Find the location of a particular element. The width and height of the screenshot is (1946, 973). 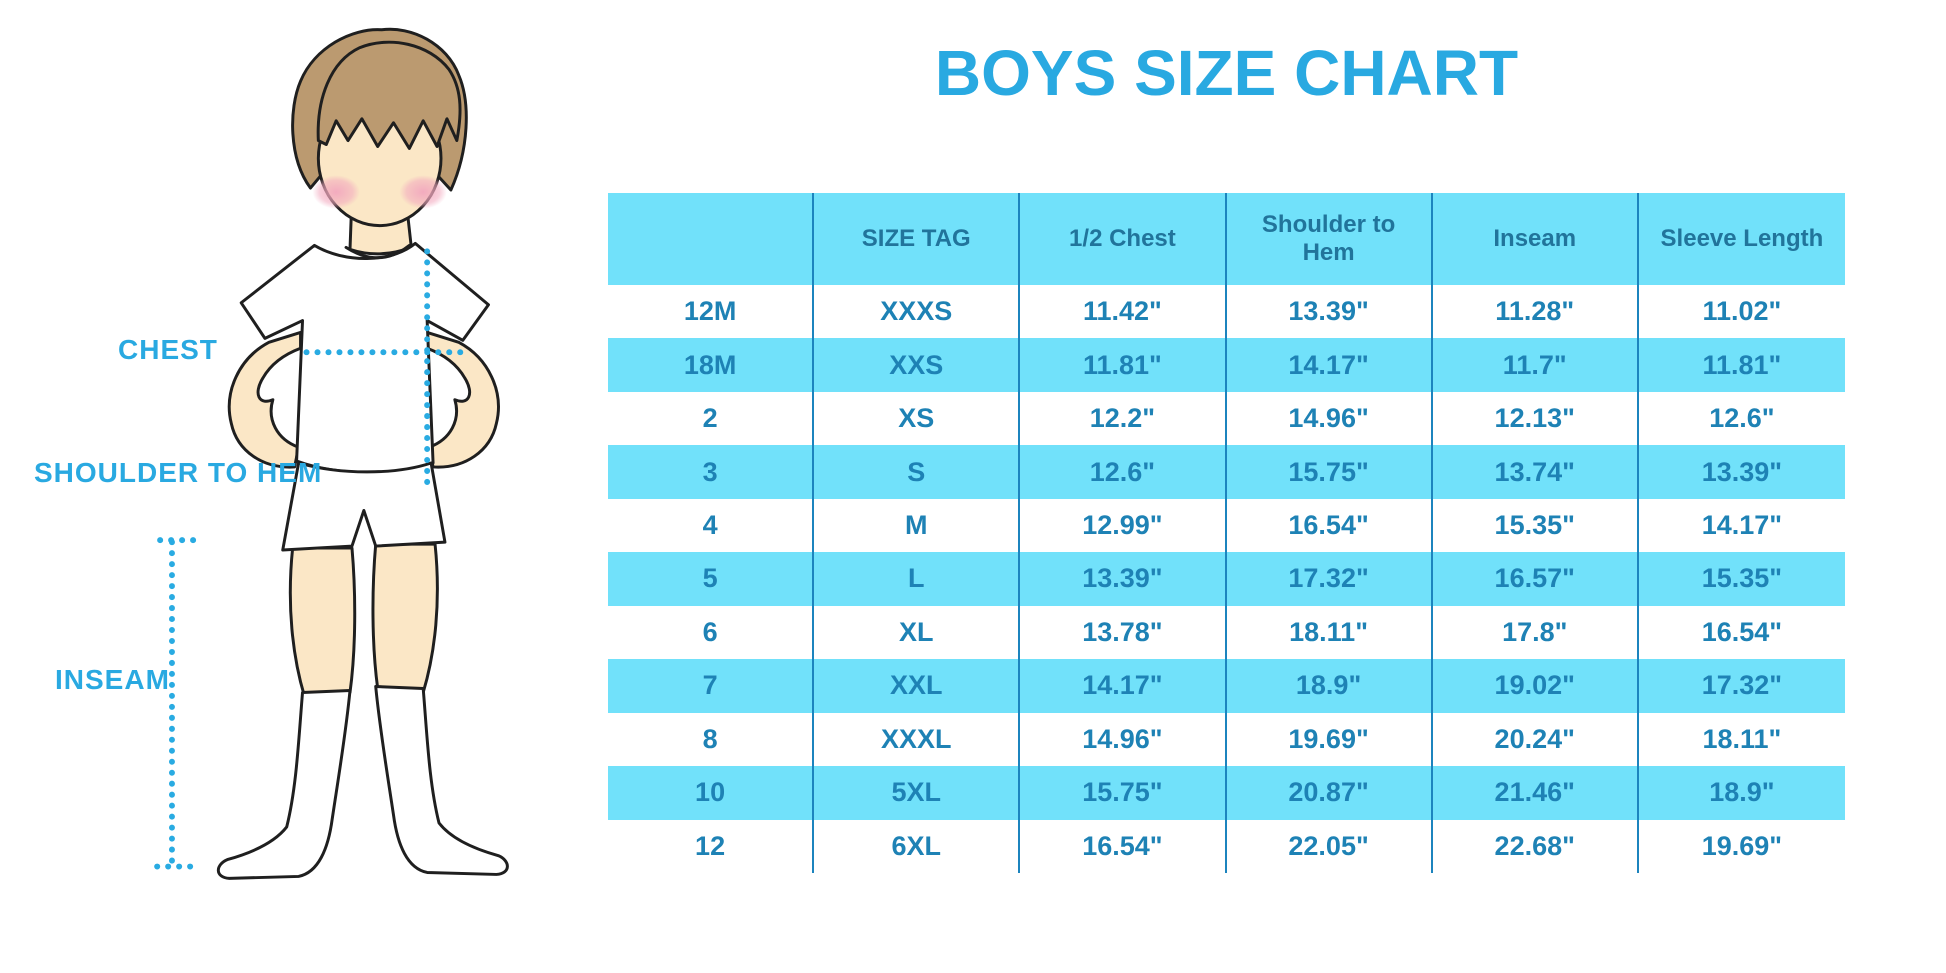

row-size-label: 3 is located at coordinates (711, 472).